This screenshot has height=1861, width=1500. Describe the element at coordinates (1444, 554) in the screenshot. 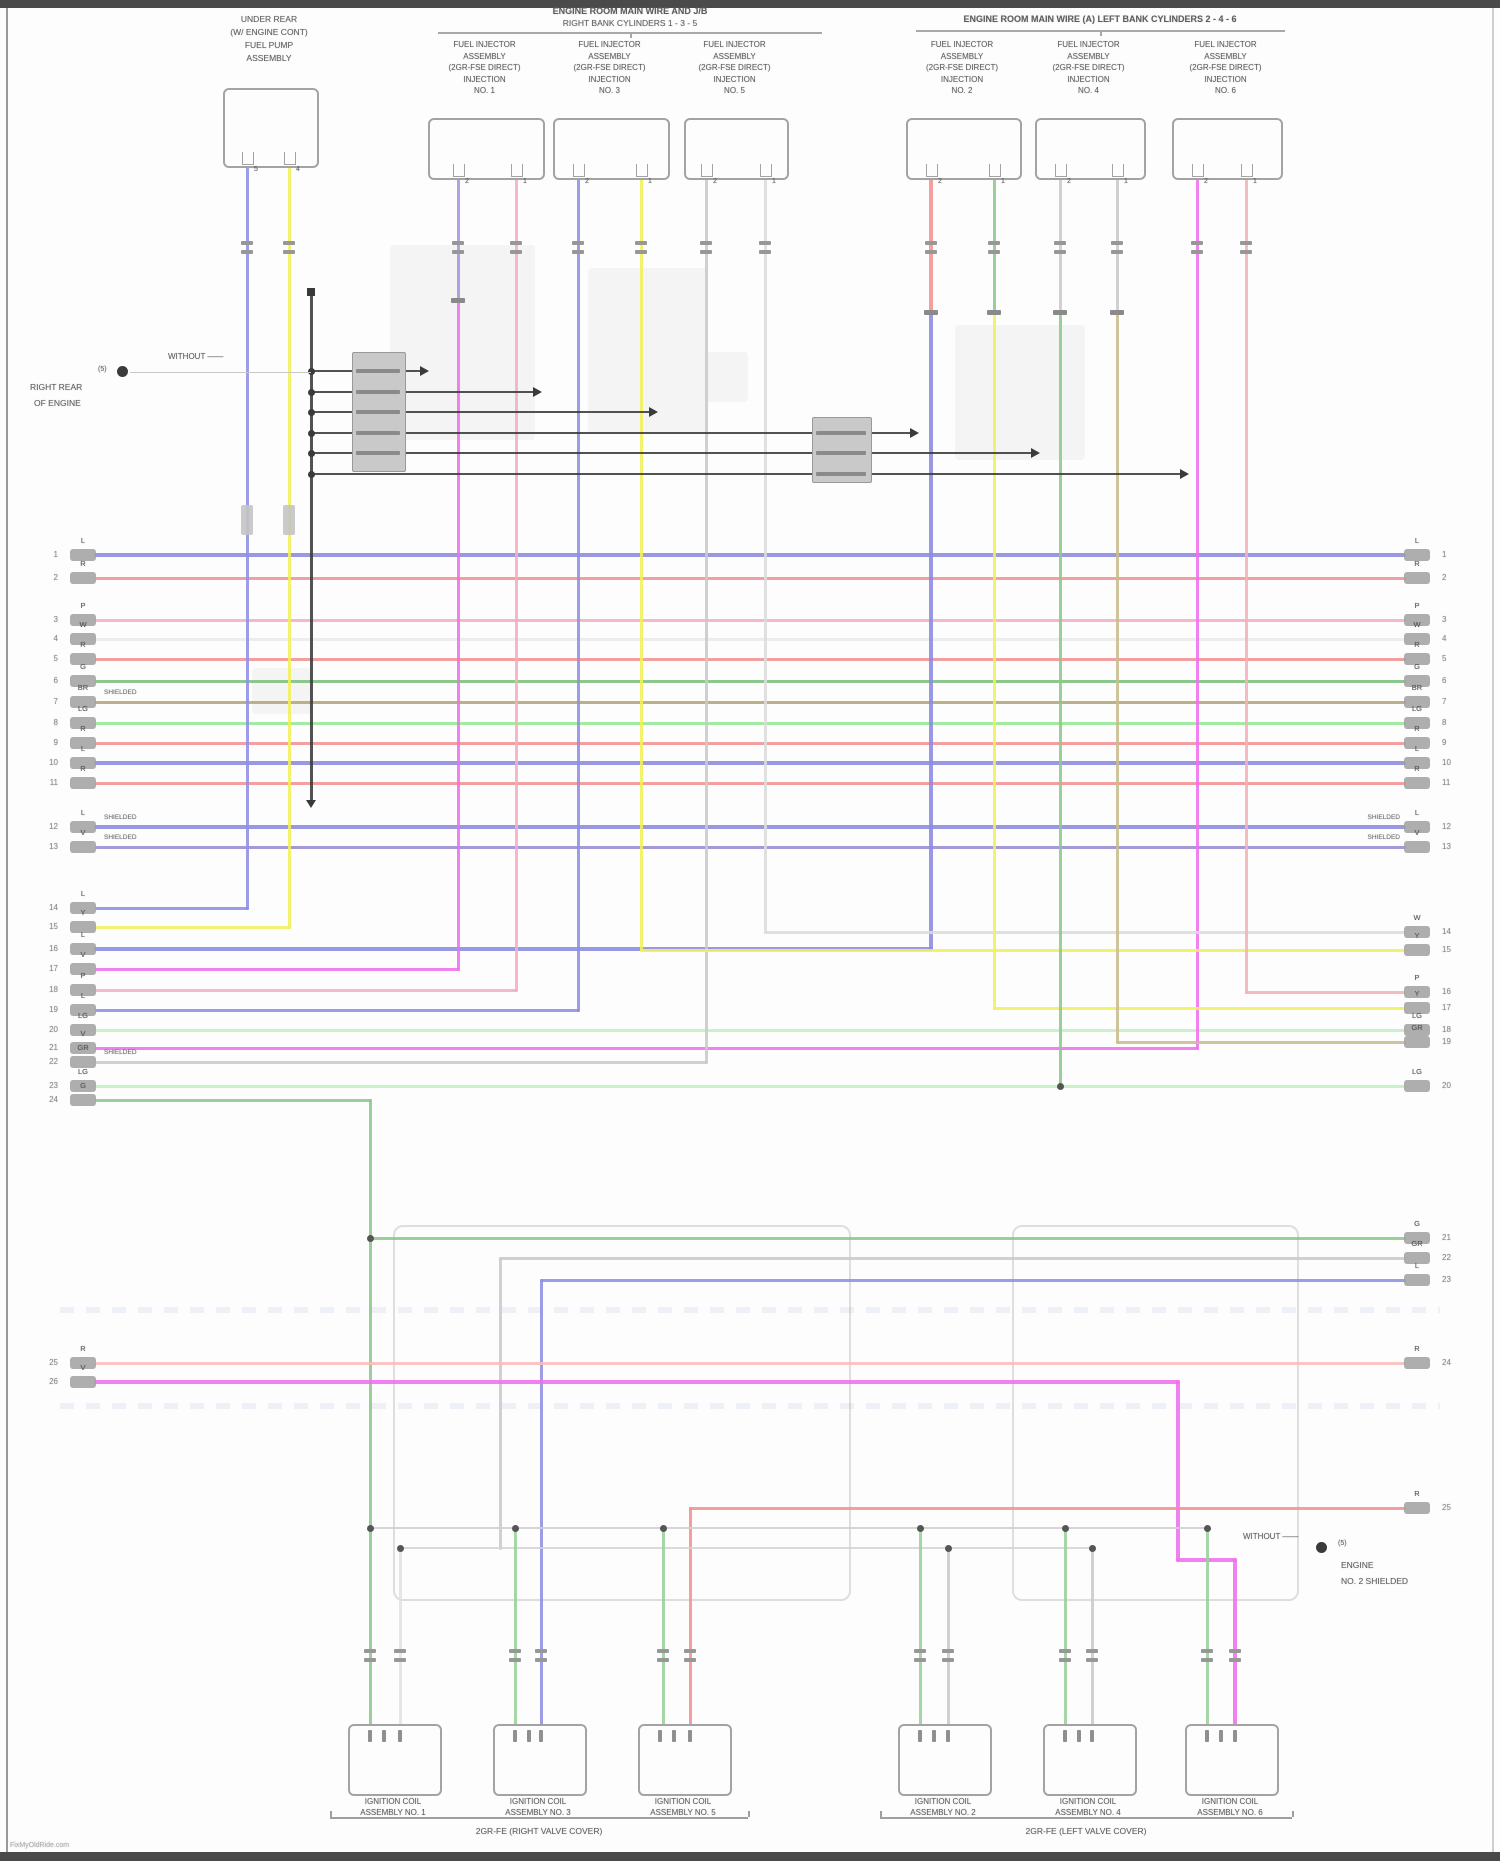

I see `right-pin-number: 1` at that location.